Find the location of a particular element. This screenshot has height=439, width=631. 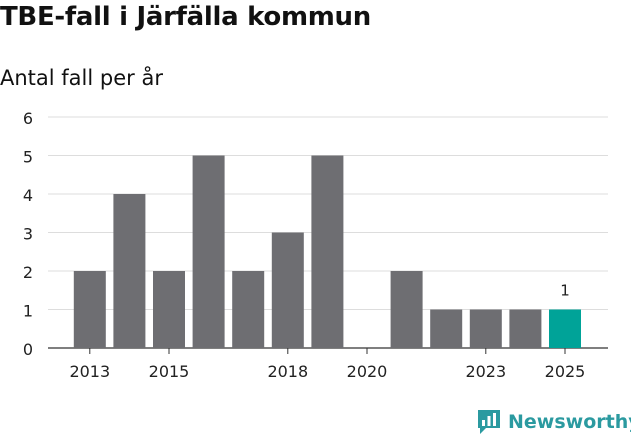

y-tick-label: 5 is located at coordinates (28, 157).